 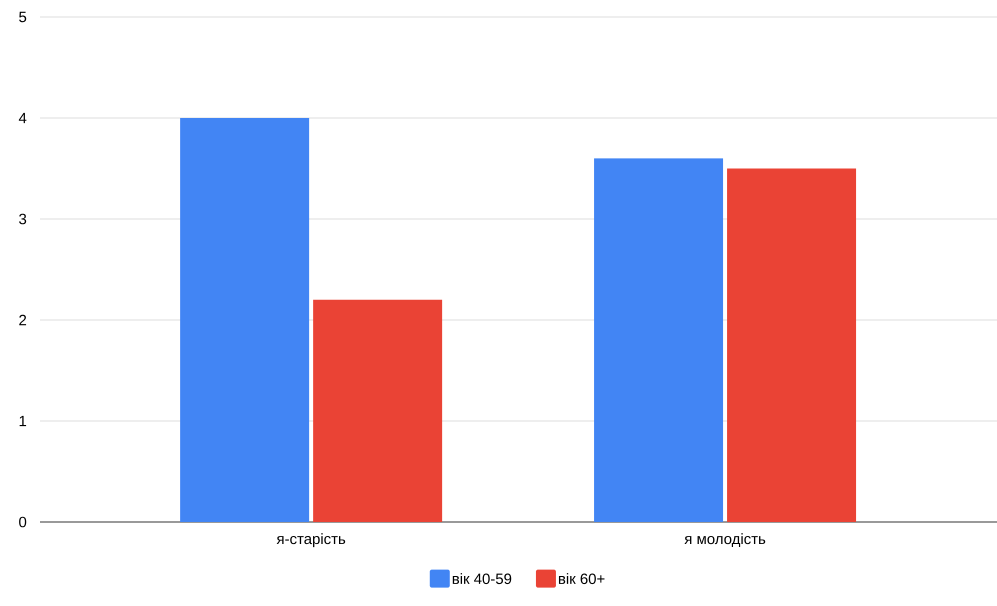 What do you see at coordinates (22, 522) in the screenshot?
I see `y-tick-label: 0` at bounding box center [22, 522].